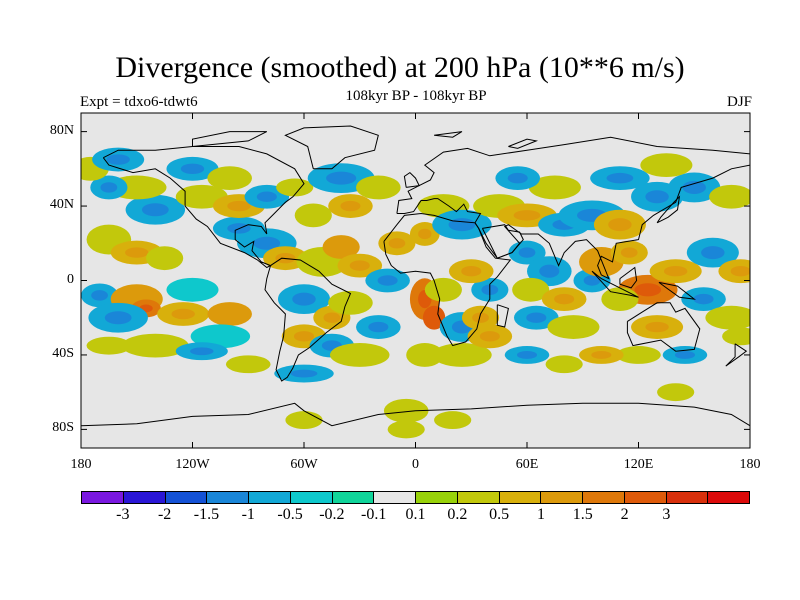  Describe the element at coordinates (457, 514) in the screenshot. I see `colorbar-label: 0.2` at that location.